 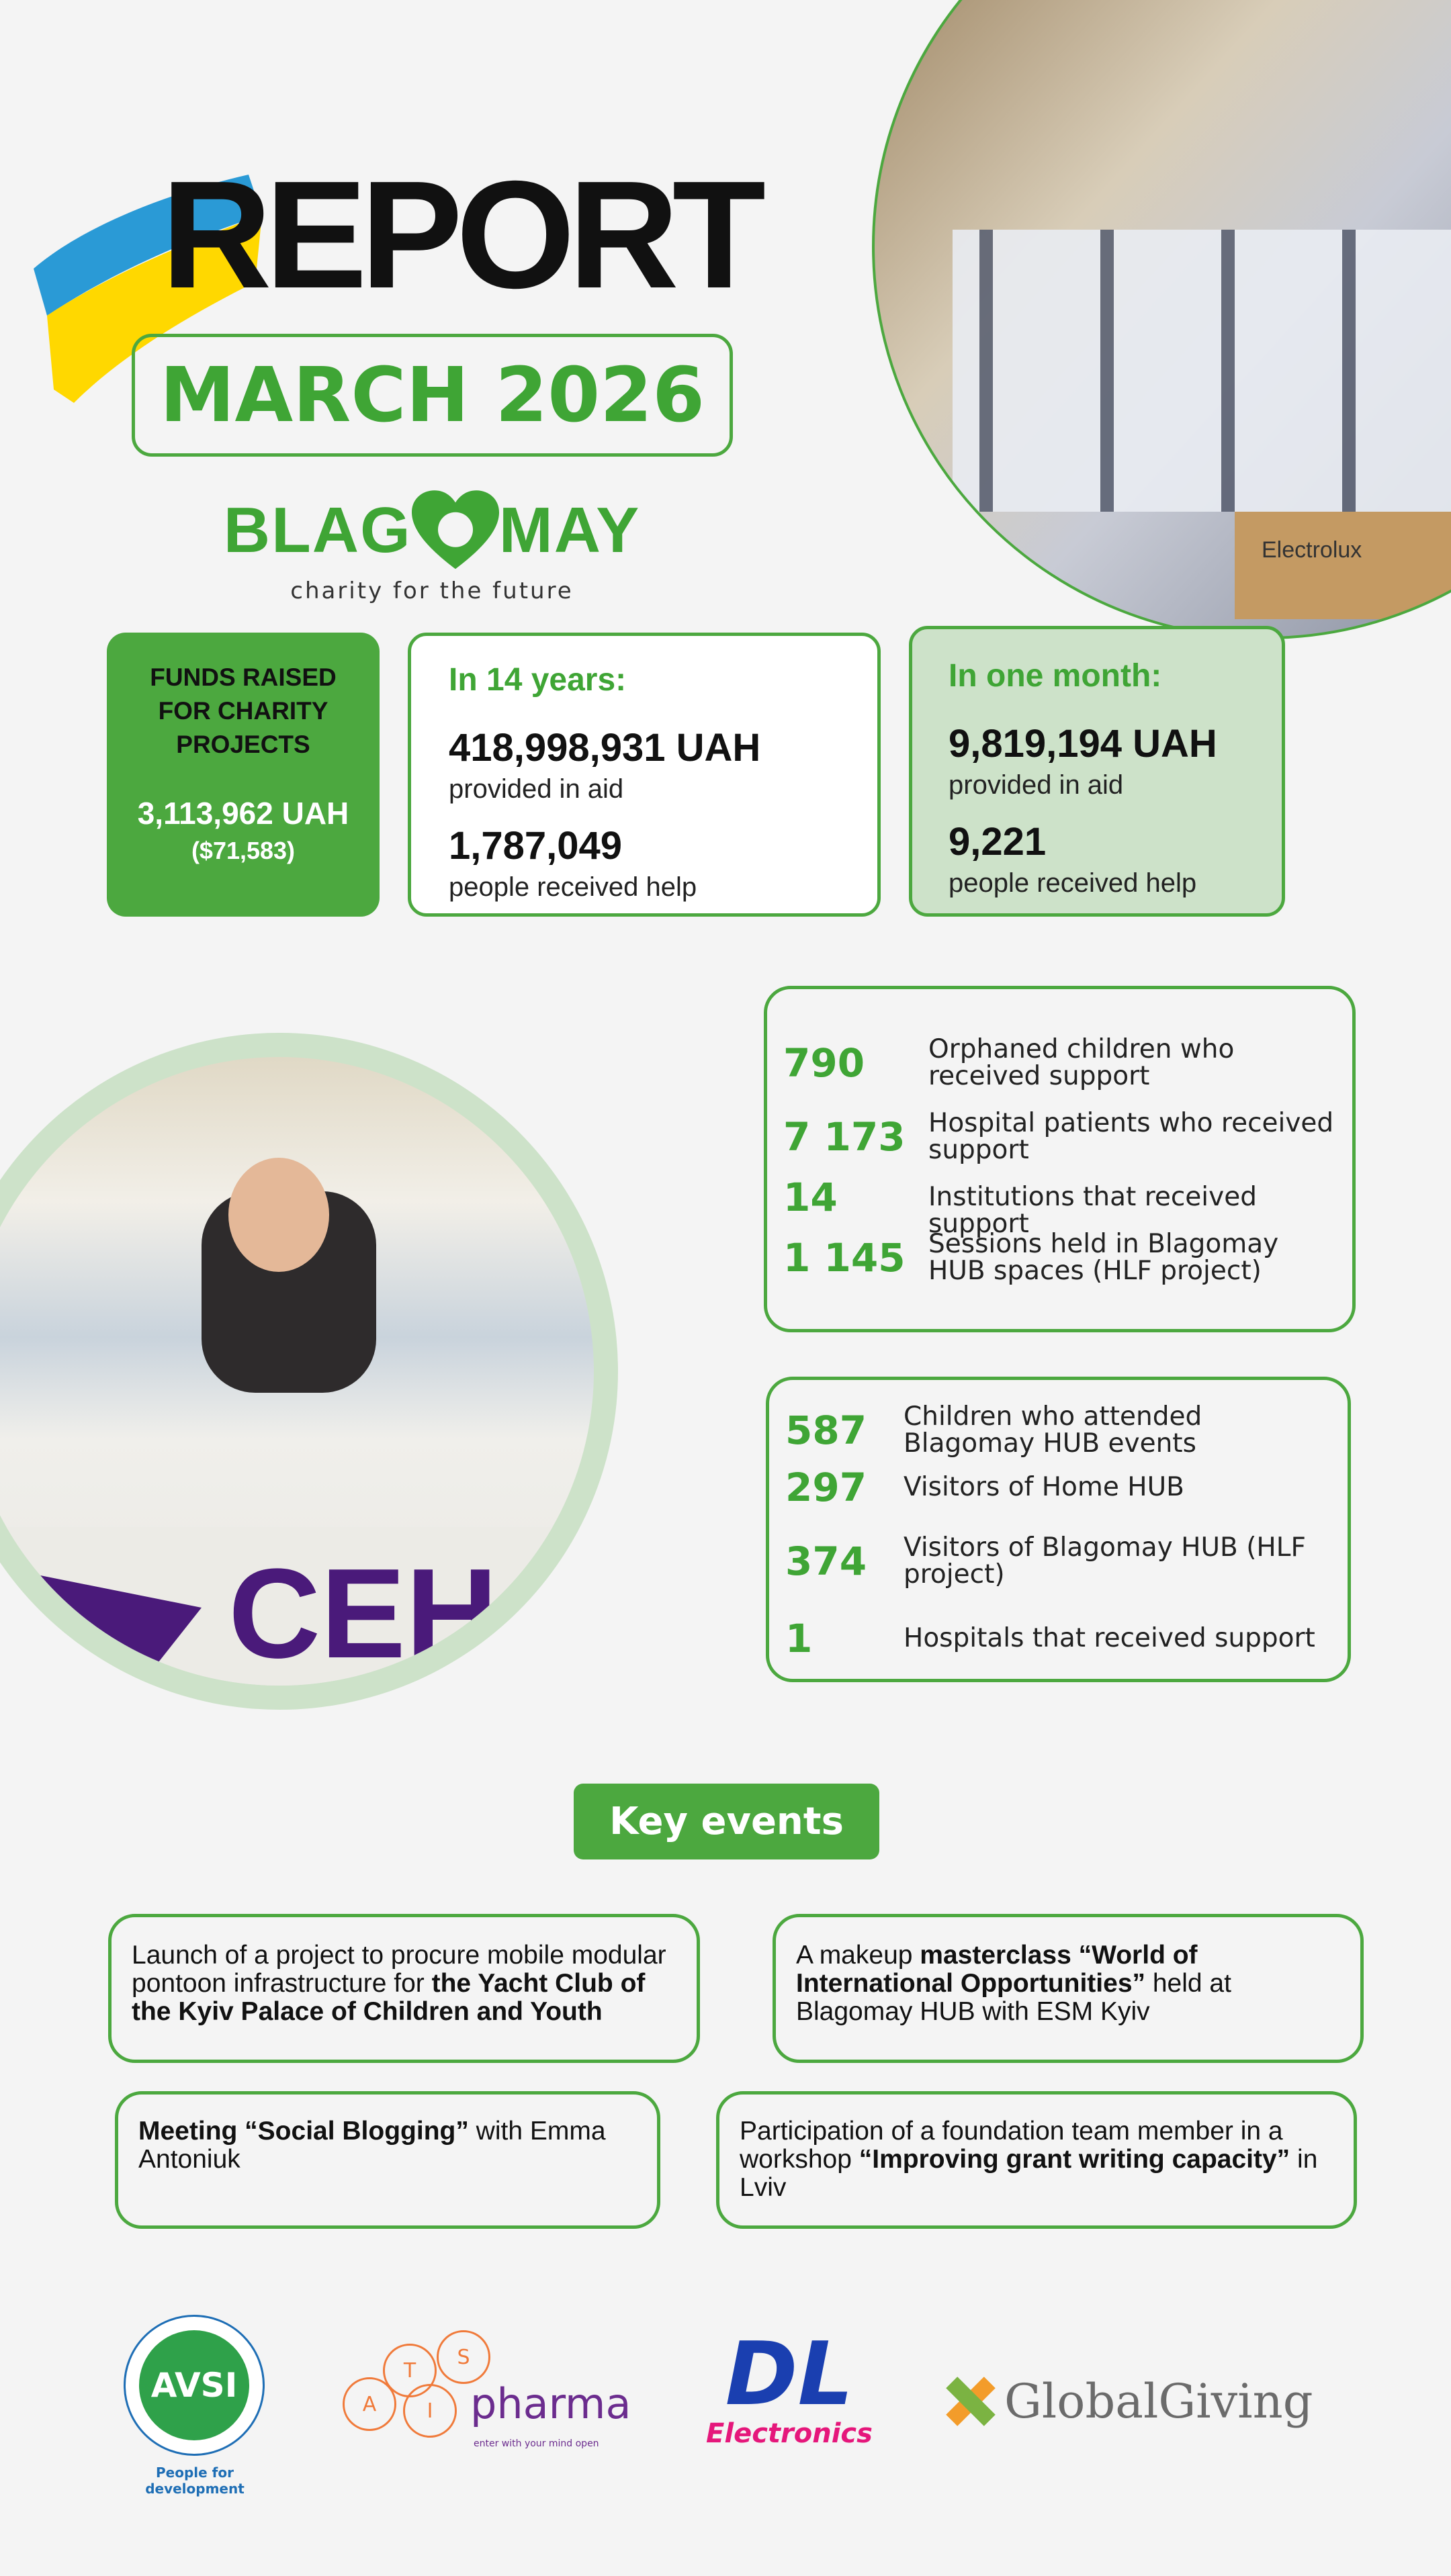 I want to click on avsi-logo: AVSI, so click(x=194, y=2385).